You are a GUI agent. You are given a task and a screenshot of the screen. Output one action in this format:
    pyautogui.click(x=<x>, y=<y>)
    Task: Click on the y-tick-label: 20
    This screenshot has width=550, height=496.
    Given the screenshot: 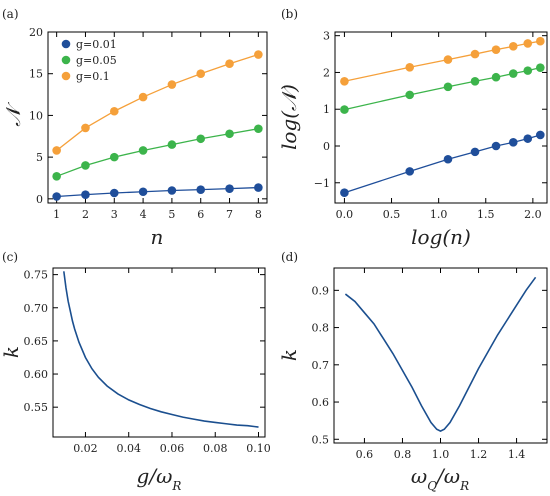 What is the action you would take?
    pyautogui.click(x=36, y=32)
    